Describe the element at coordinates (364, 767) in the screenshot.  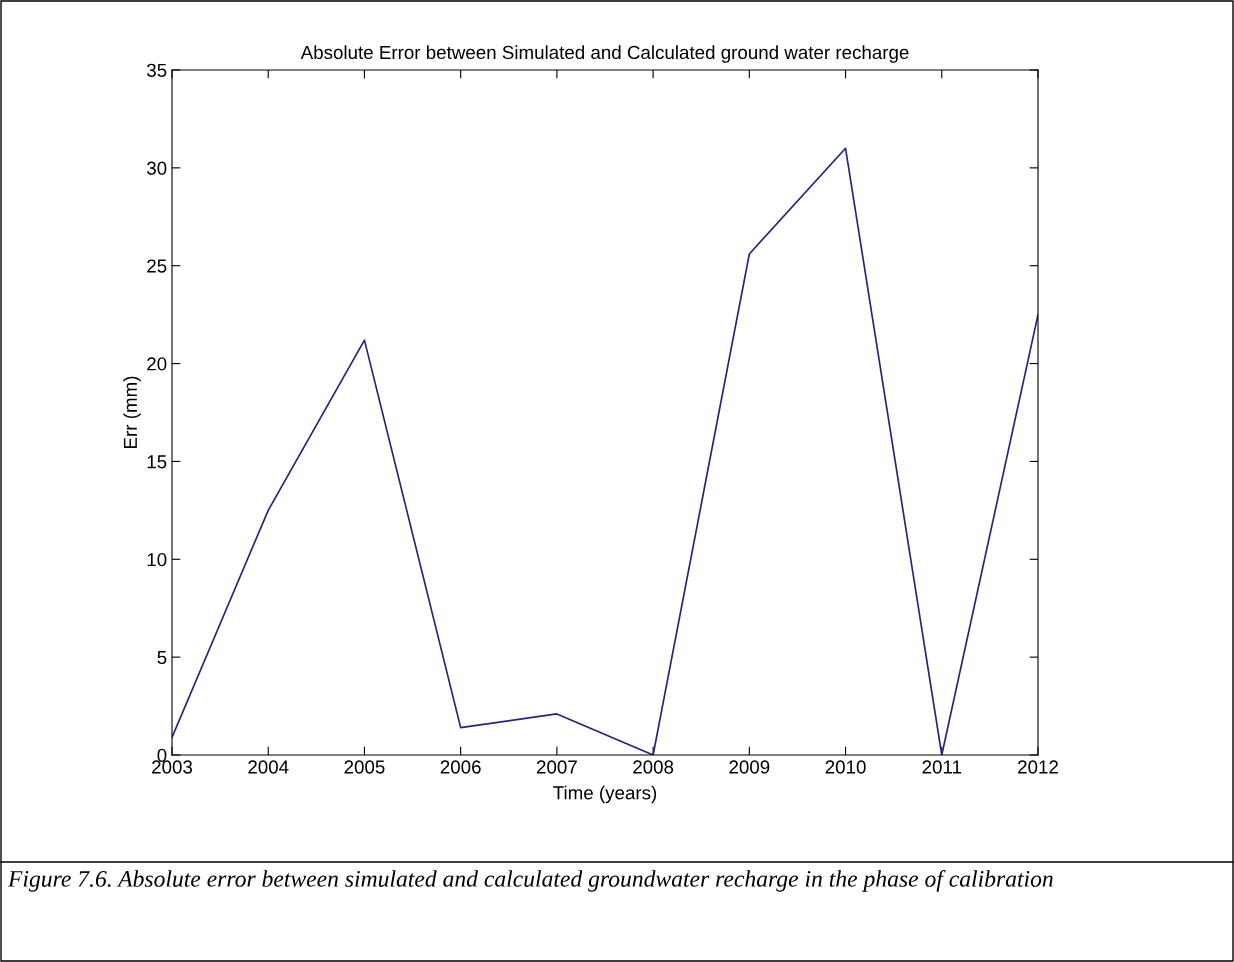
I see `x-tick-label: 2005` at that location.